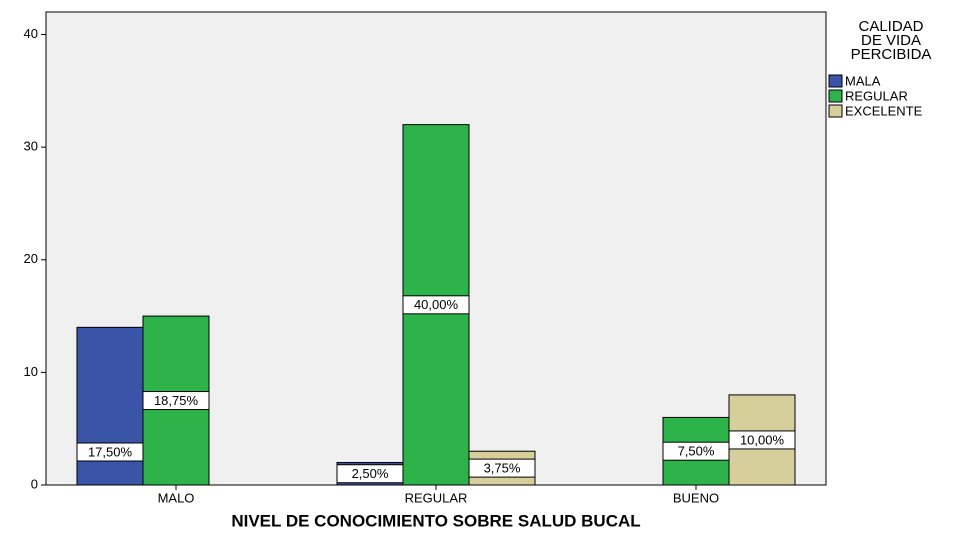 This screenshot has width=965, height=541. I want to click on x-axis-title: NIVEL DE CONOCIMIENTO SOBRE SALUD BUCAL, so click(435, 520).